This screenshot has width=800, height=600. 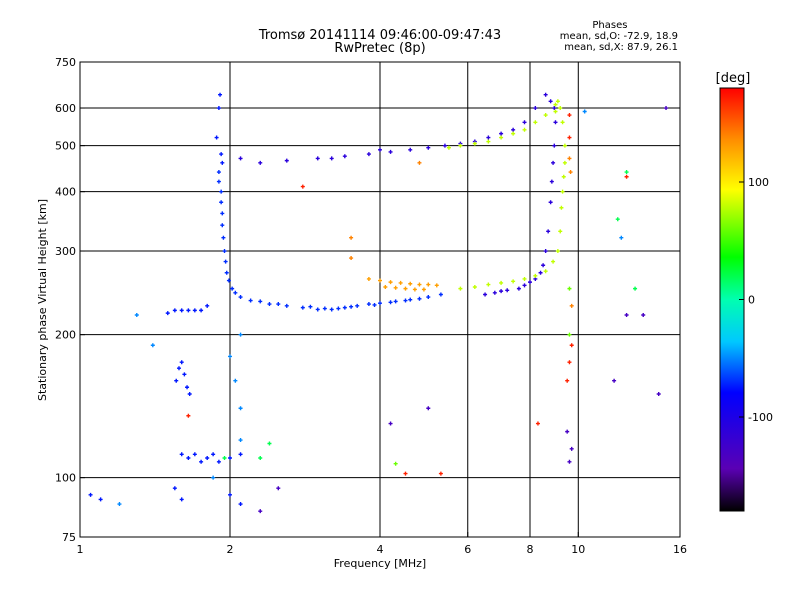 What do you see at coordinates (467, 549) in the screenshot?
I see `x-tick-label: 6` at bounding box center [467, 549].